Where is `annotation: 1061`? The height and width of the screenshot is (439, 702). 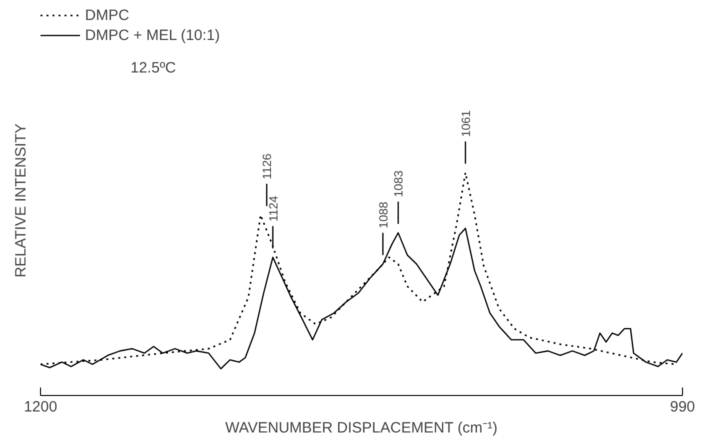 annotation: 1061 is located at coordinates (465, 123).